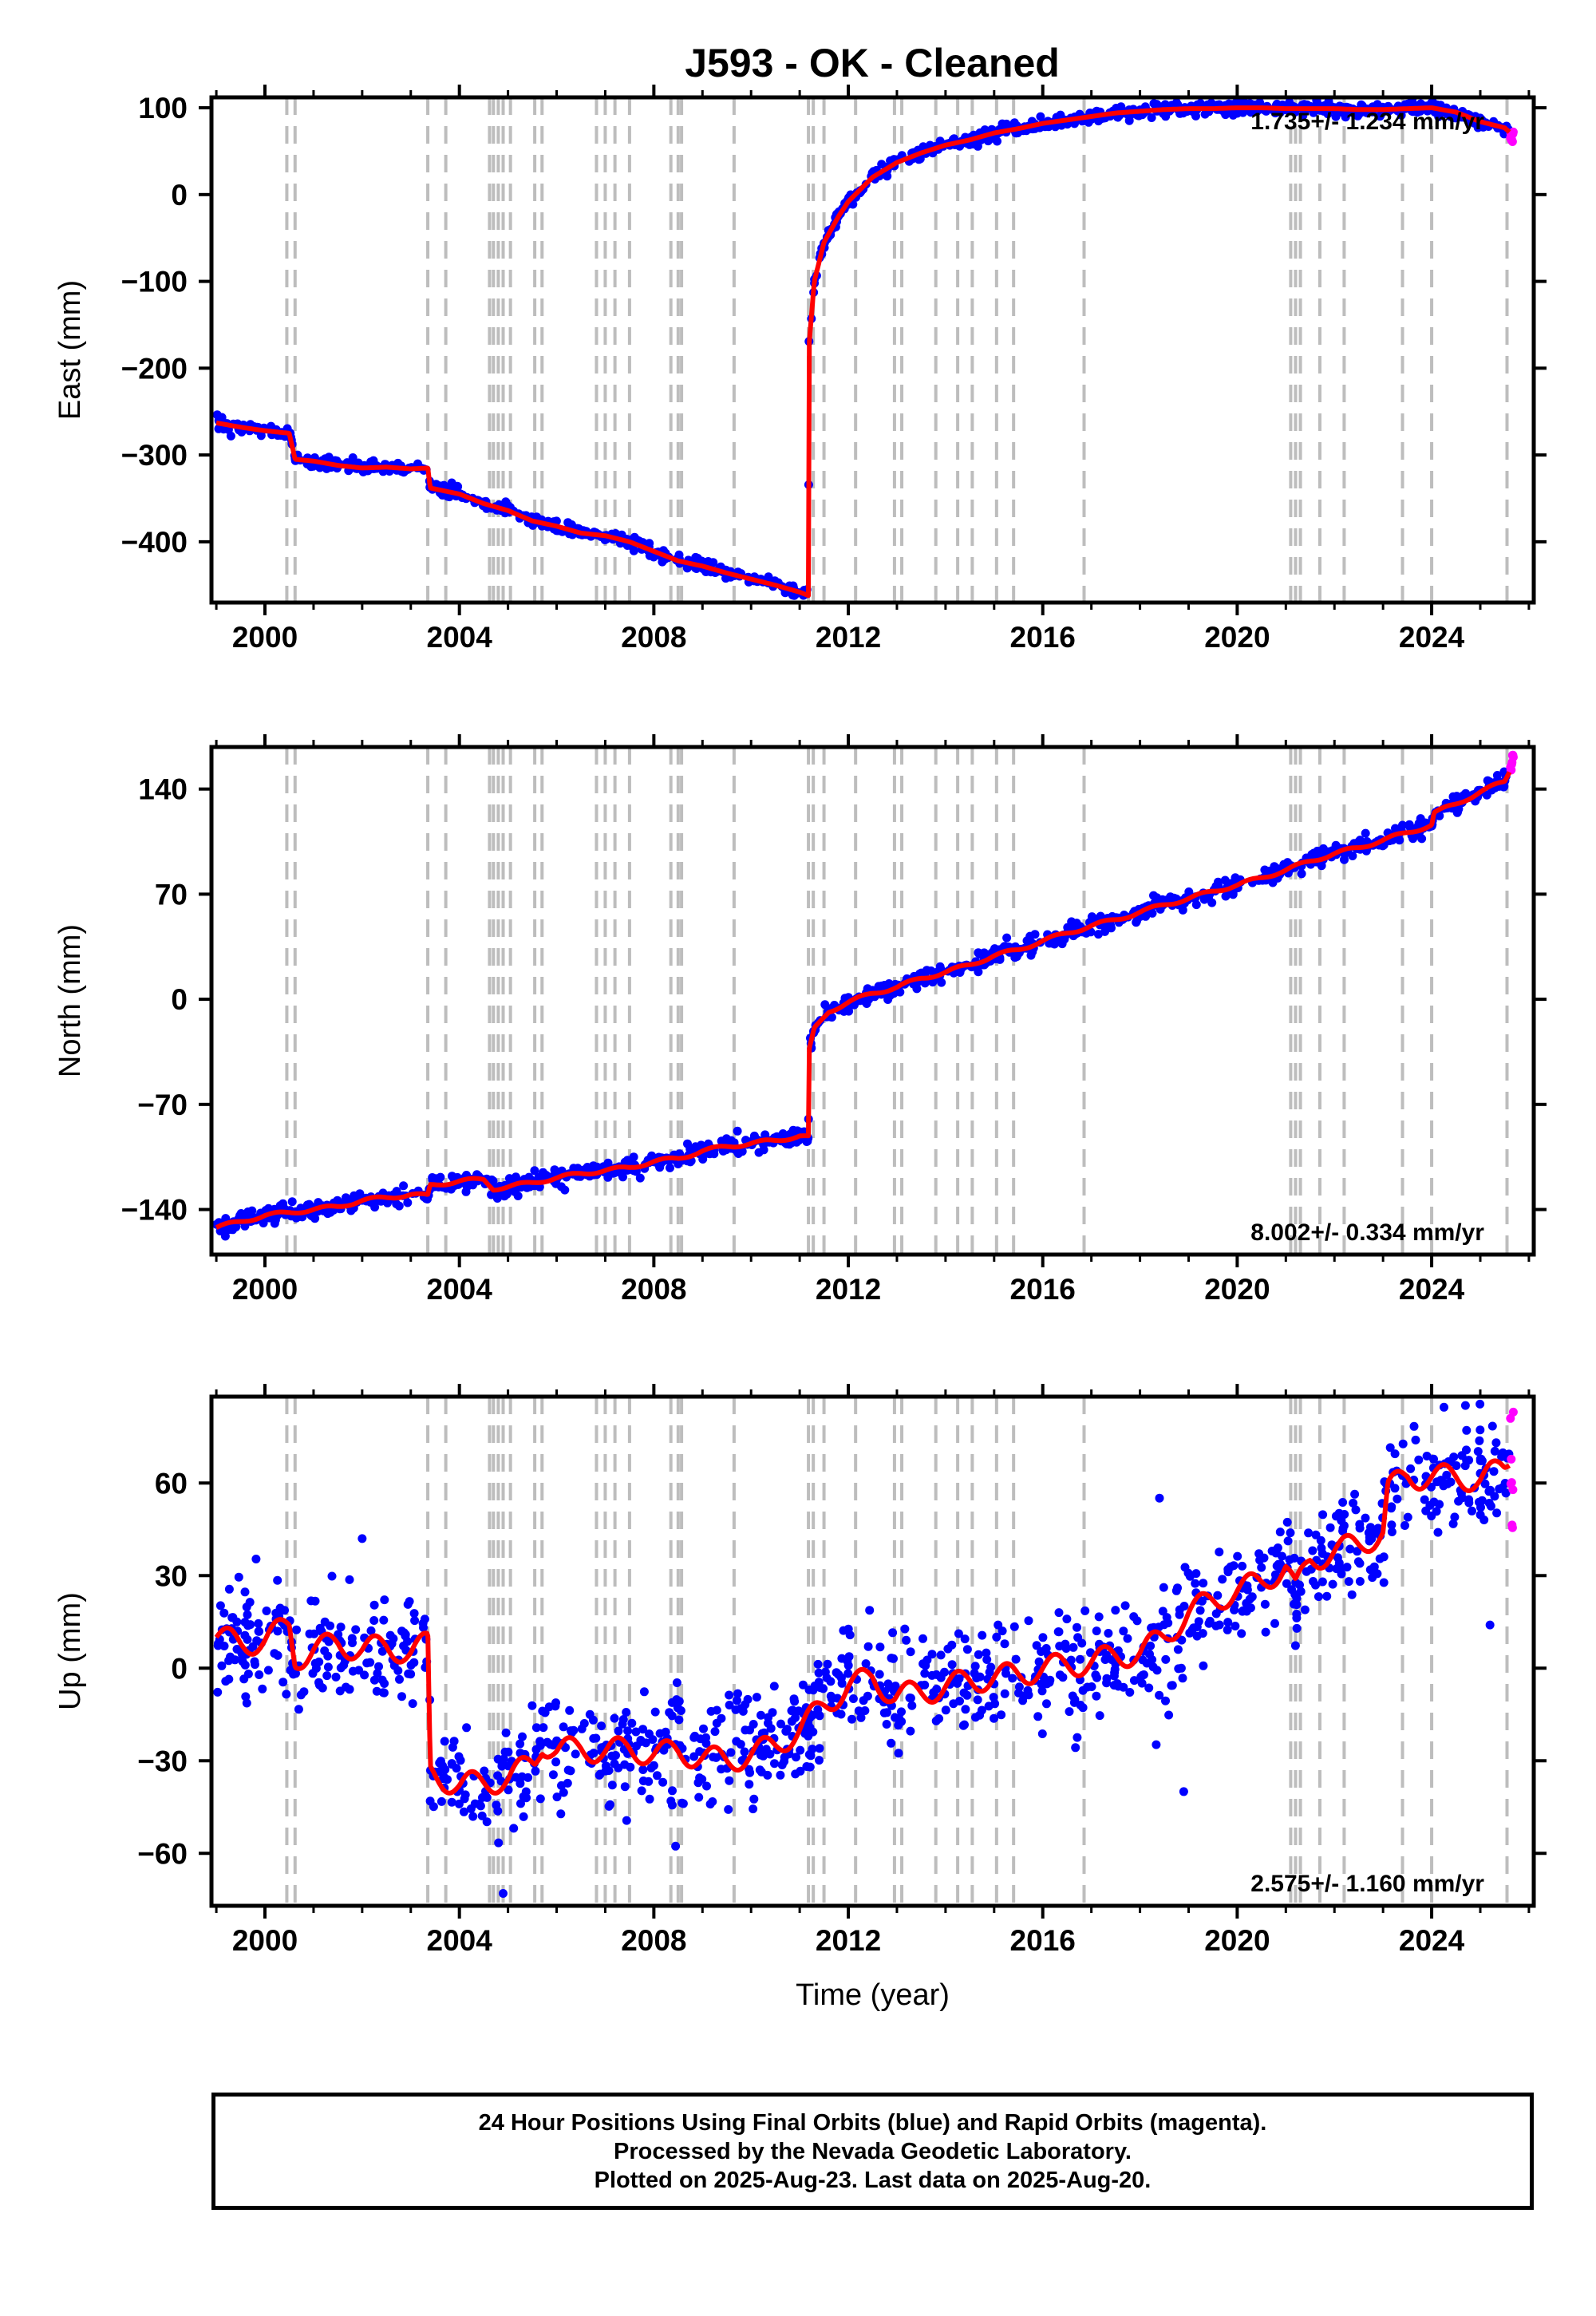  Describe the element at coordinates (848, 1289) in the screenshot. I see `north-x-tick-label: 2012` at that location.